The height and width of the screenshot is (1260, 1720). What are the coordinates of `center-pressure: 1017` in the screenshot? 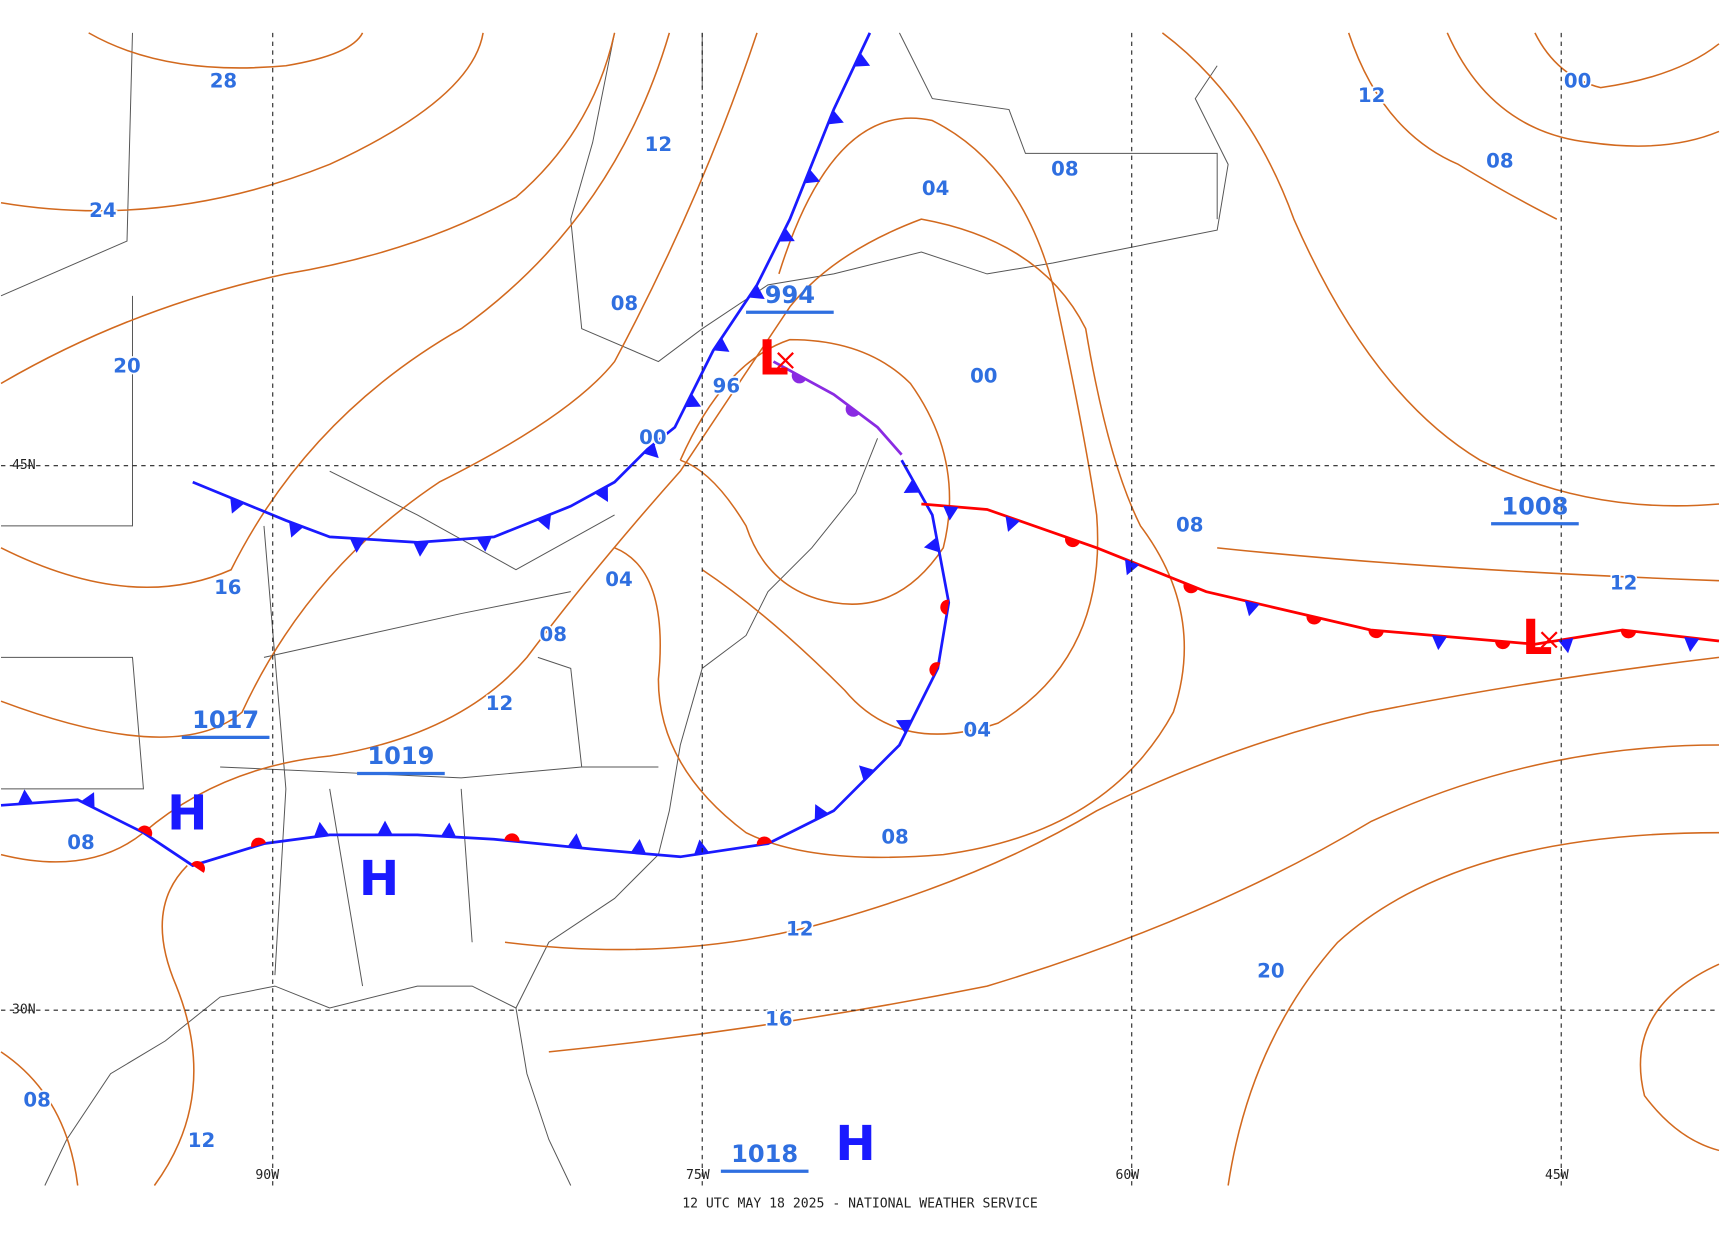 It's located at (225, 720).